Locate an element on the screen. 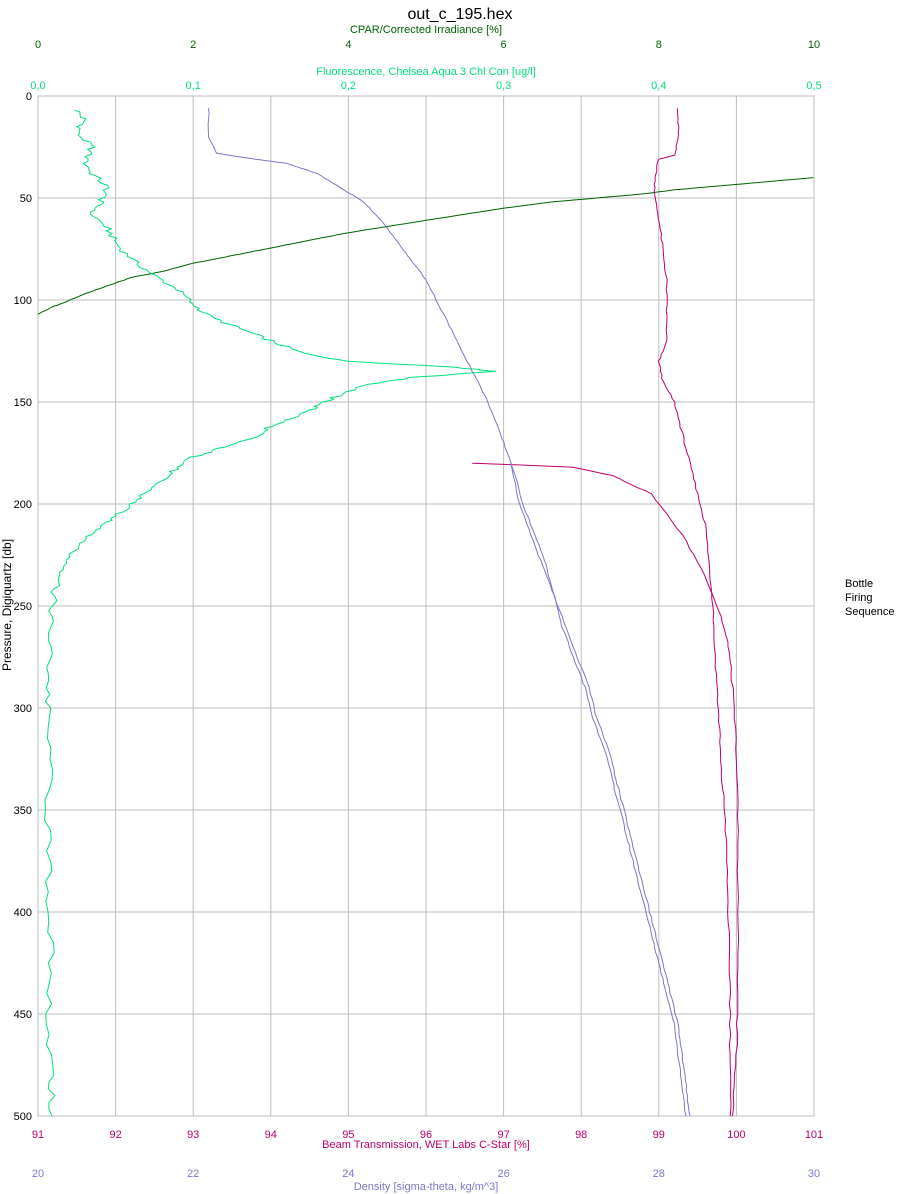 Image resolution: width=921 pixels, height=1194 pixels. fluorescence-tick-label: 0,2 is located at coordinates (348, 86).